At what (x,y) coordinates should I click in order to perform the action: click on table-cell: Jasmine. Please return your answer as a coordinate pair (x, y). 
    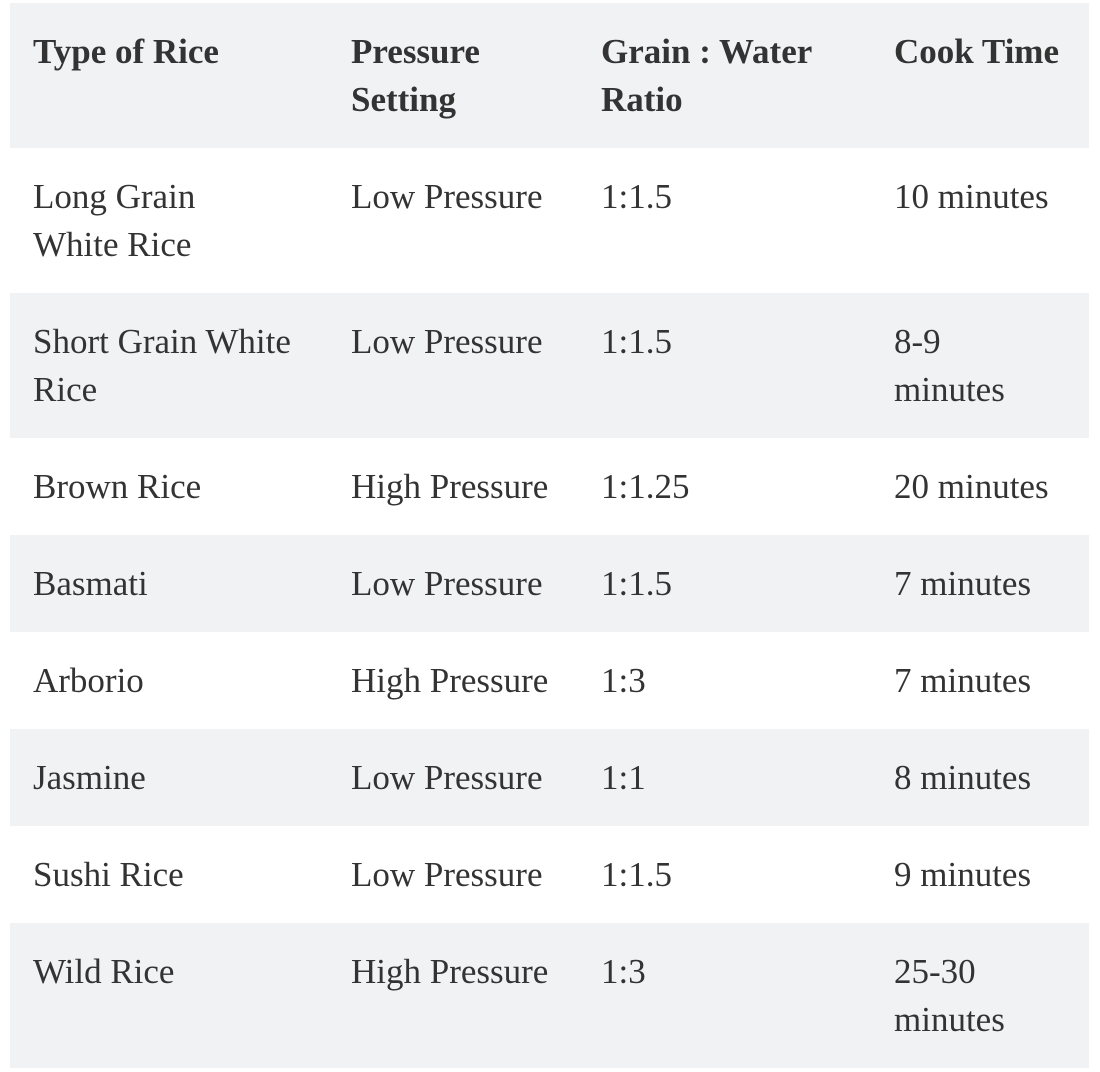
    Looking at the image, I should click on (89, 777).